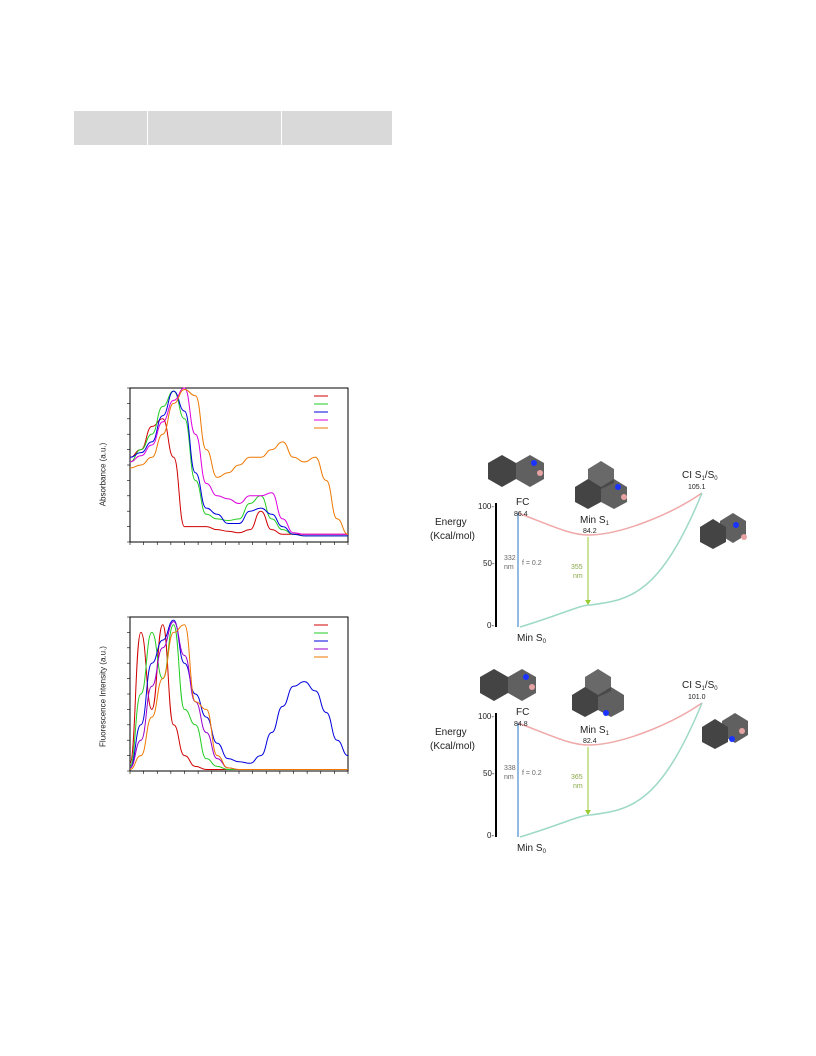 This screenshot has width=816, height=1056. I want to click on absorbance-chart, so click(238, 466).